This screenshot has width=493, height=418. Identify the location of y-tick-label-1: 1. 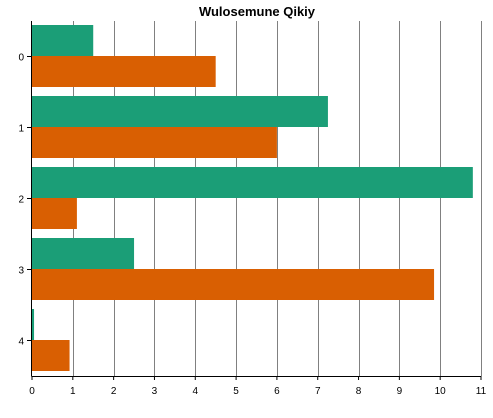
(21, 129).